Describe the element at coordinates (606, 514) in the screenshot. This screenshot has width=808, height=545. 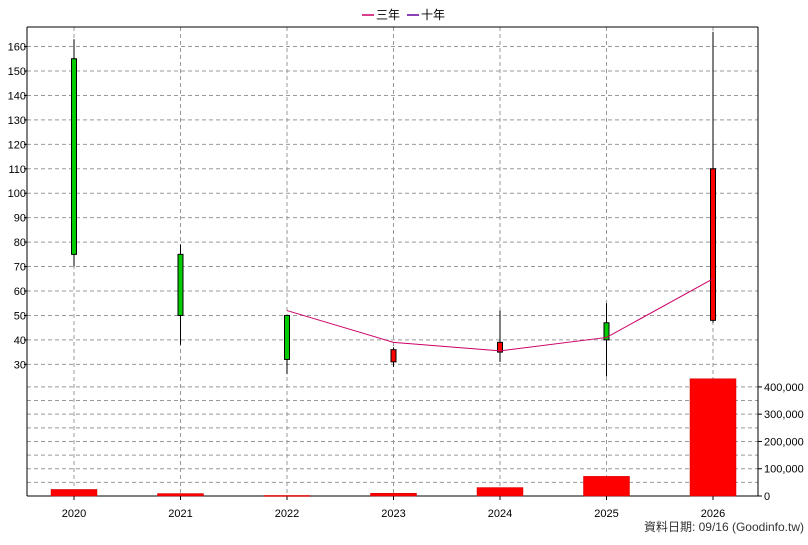
I see `x-tick-label: 2025` at that location.